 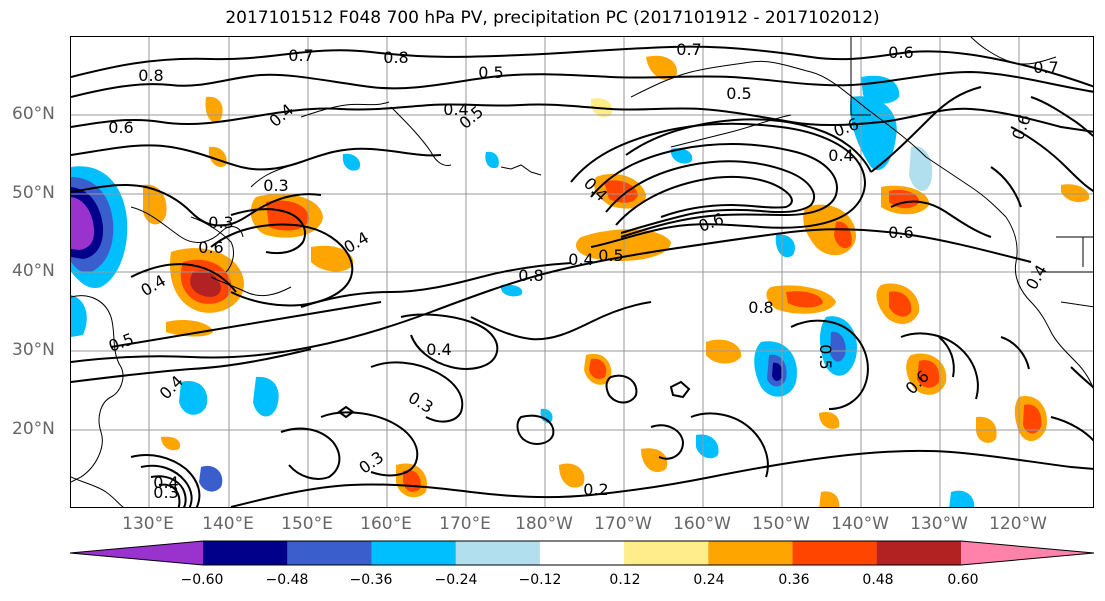 I want to click on lon-label-120w: 120°W, so click(x=1018, y=524).